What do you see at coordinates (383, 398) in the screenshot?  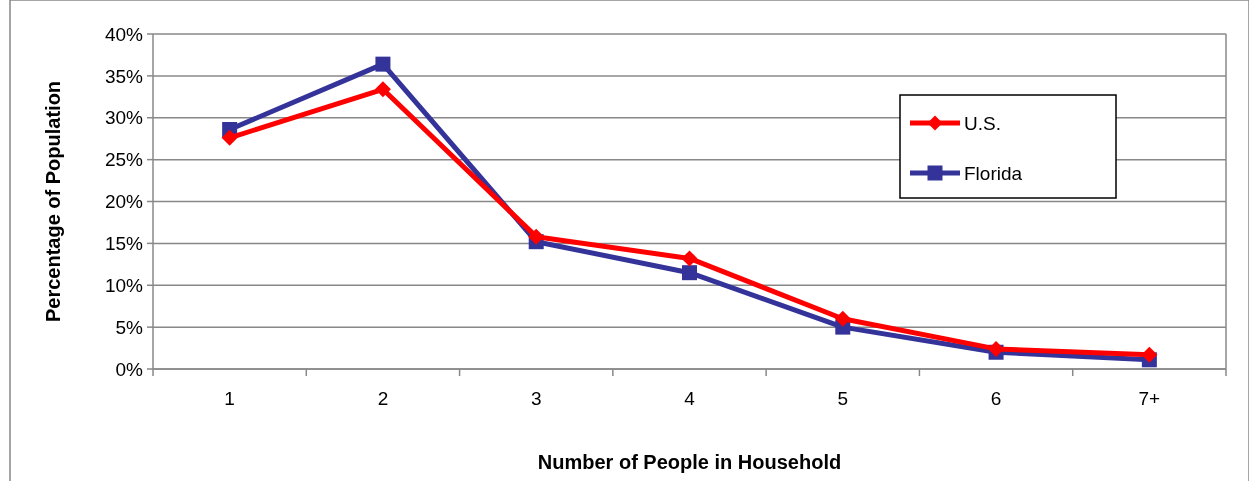 I see `x-tick-label: 2` at bounding box center [383, 398].